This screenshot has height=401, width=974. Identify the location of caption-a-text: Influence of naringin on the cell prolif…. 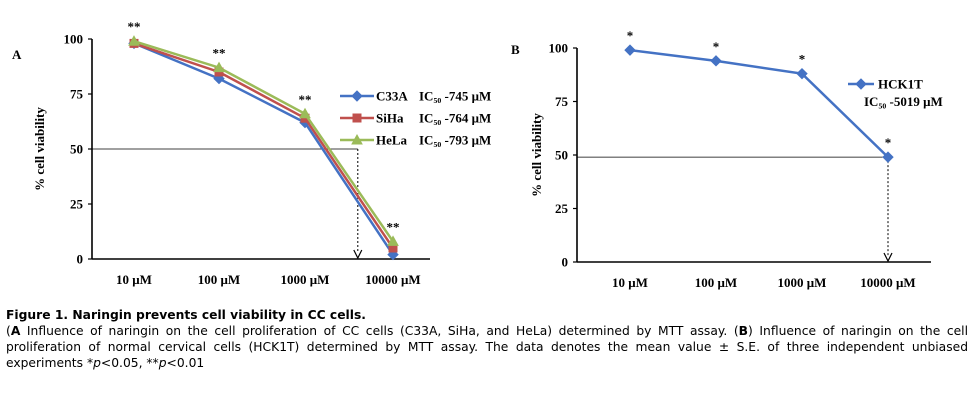
(379, 331).